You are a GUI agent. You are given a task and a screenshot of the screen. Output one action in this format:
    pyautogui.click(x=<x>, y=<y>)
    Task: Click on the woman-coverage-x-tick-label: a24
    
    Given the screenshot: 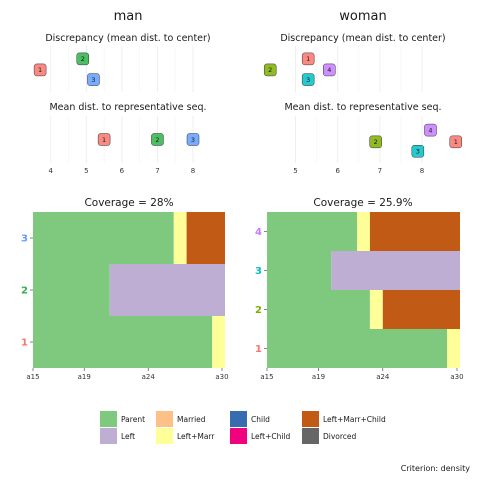 What is the action you would take?
    pyautogui.click(x=383, y=377)
    